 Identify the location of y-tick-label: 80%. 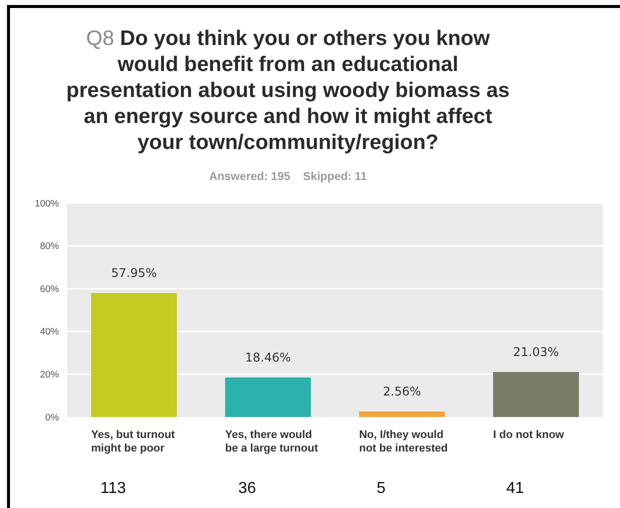
(50, 246).